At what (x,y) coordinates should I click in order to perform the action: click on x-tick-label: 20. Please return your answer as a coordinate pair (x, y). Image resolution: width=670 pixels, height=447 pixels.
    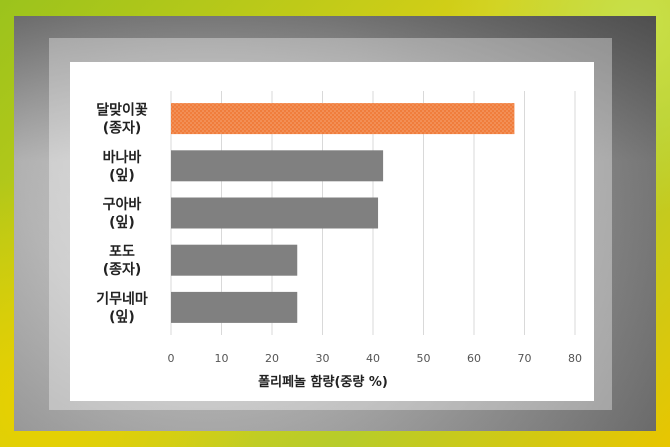
    Looking at the image, I should click on (272, 358).